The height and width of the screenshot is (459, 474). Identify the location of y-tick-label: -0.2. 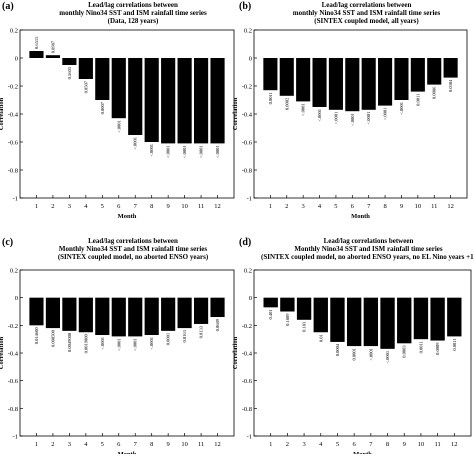
(13, 326).